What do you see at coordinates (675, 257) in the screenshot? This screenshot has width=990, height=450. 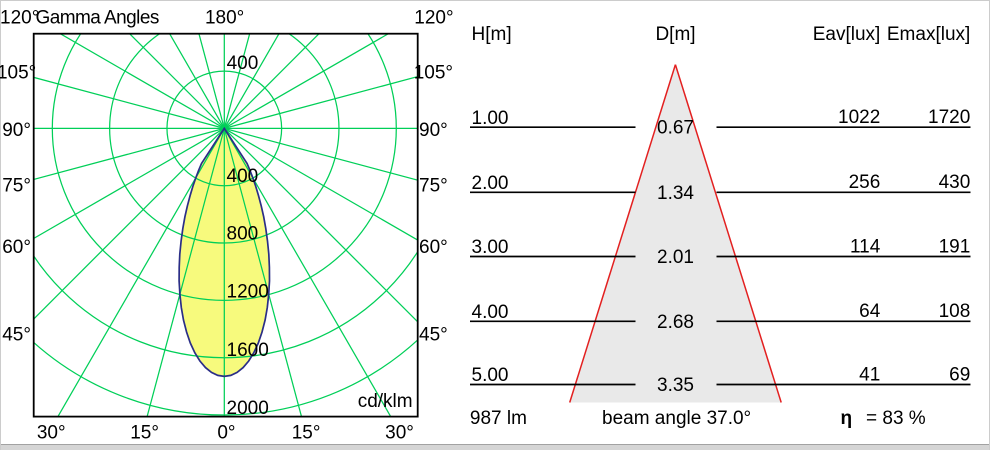 I see `svg-text: 2.01` at bounding box center [675, 257].